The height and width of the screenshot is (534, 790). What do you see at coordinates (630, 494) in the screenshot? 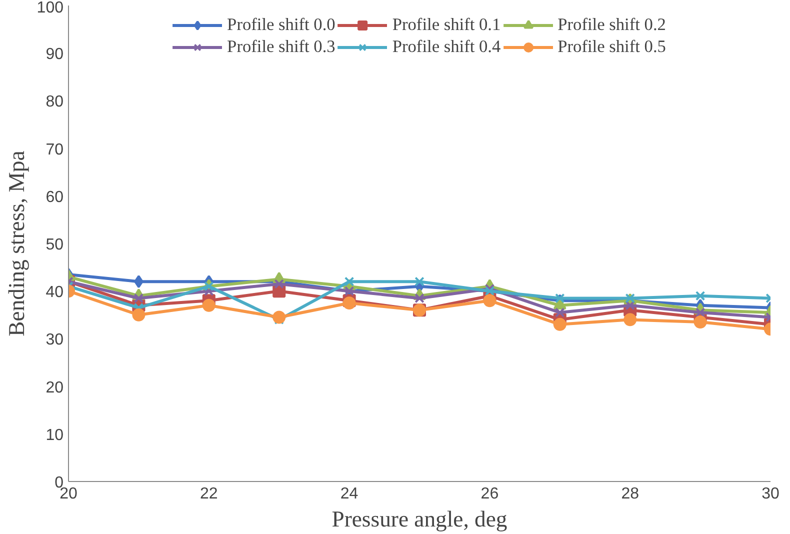
I see `x-tick-label: 28` at bounding box center [630, 494].